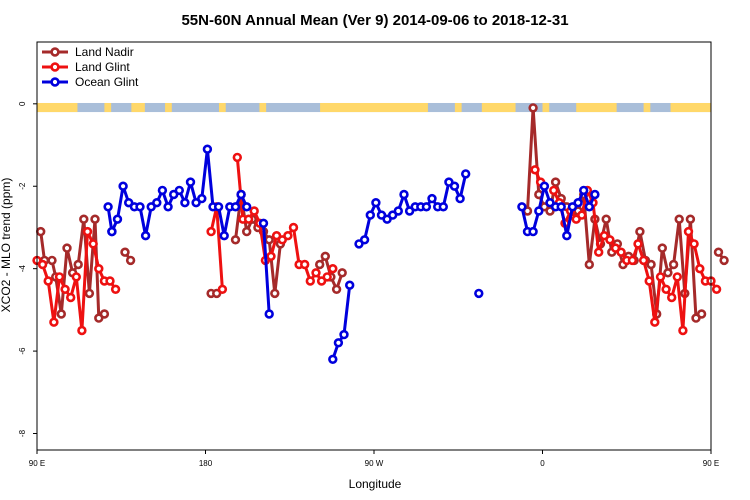 The height and width of the screenshot is (500, 750). I want to click on x-tick-label: 180, so click(206, 463).